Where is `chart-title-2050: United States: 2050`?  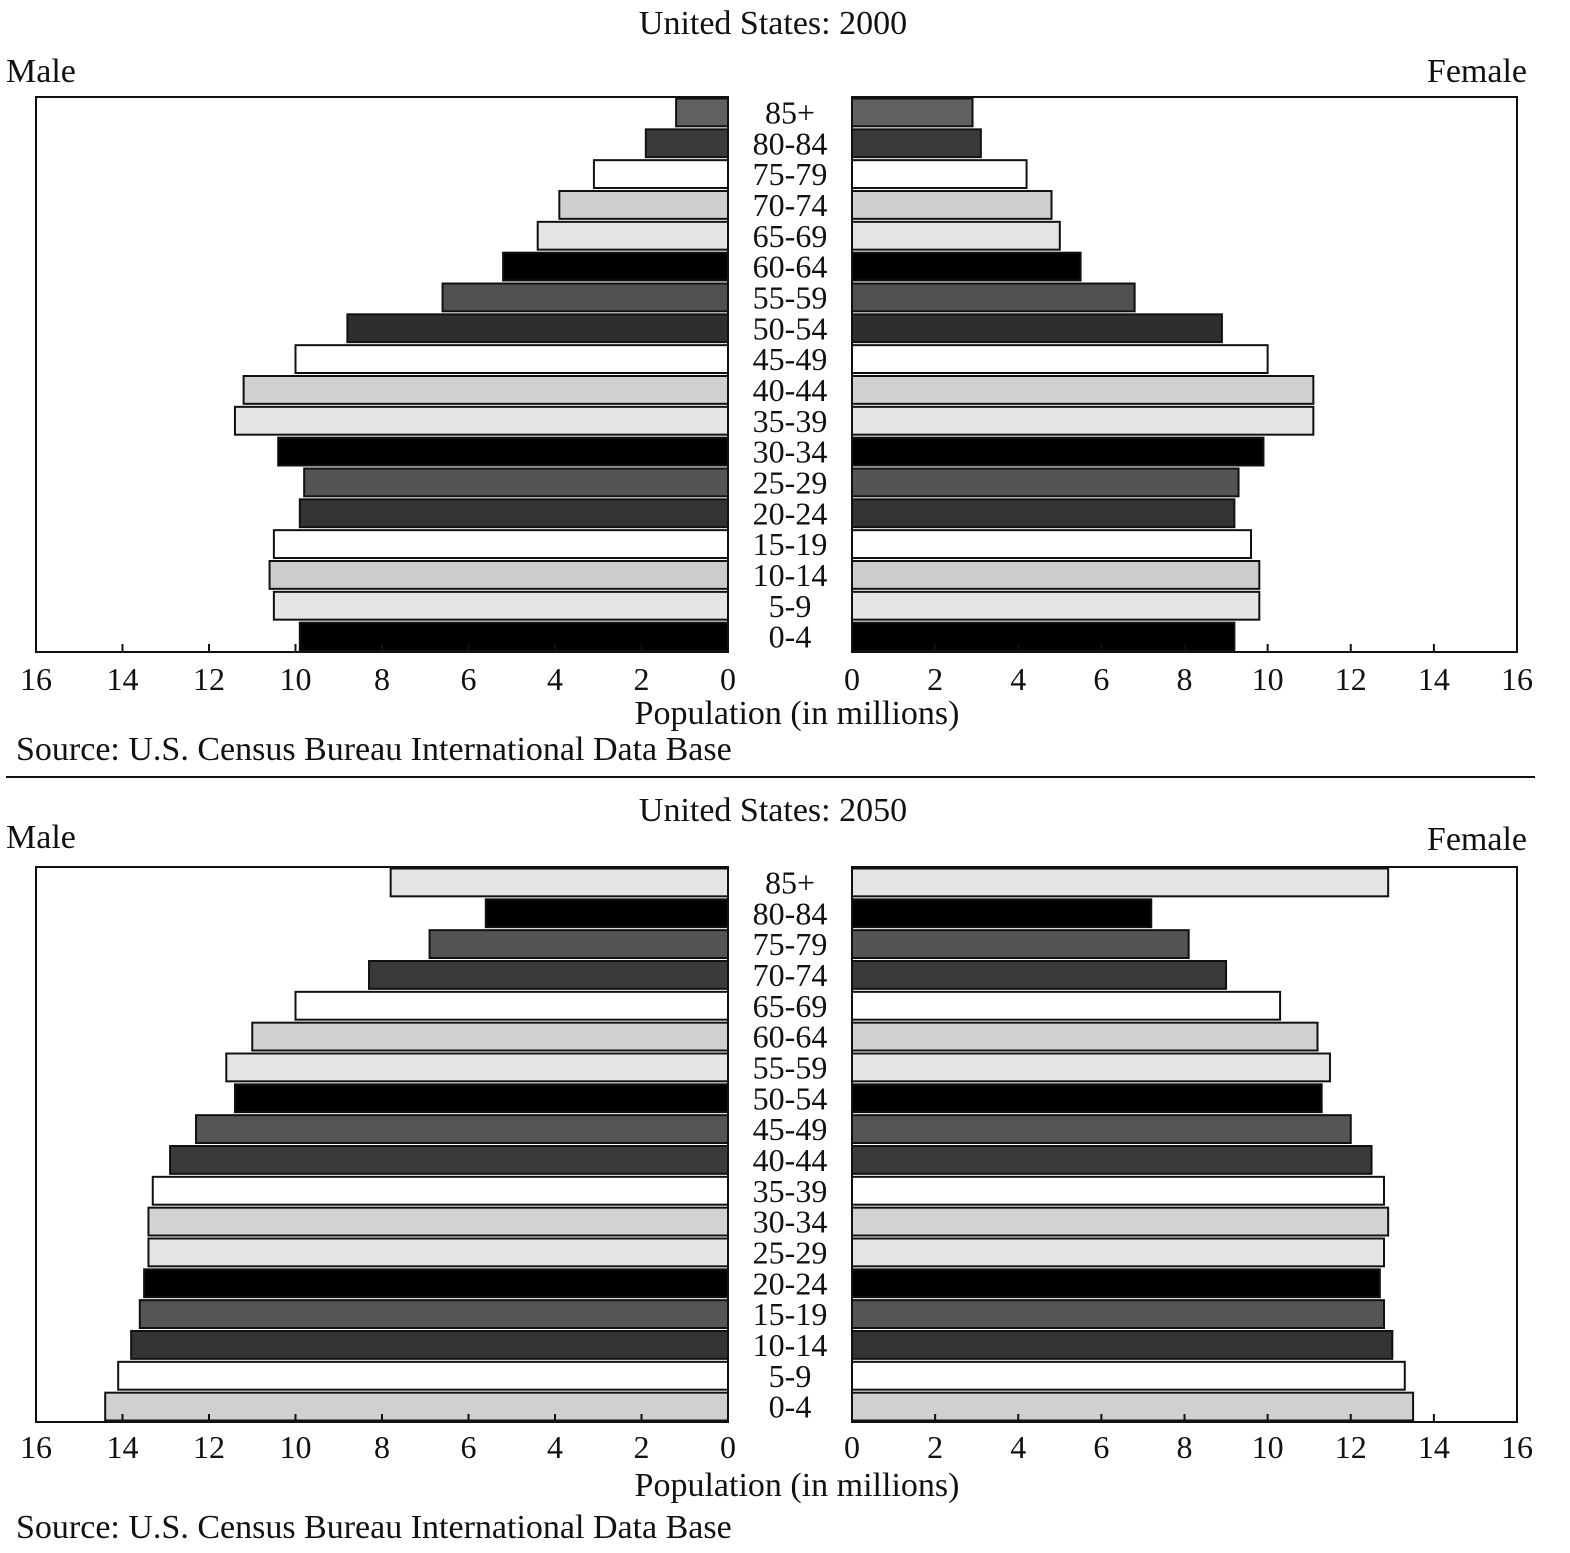 chart-title-2050: United States: 2050 is located at coordinates (773, 810).